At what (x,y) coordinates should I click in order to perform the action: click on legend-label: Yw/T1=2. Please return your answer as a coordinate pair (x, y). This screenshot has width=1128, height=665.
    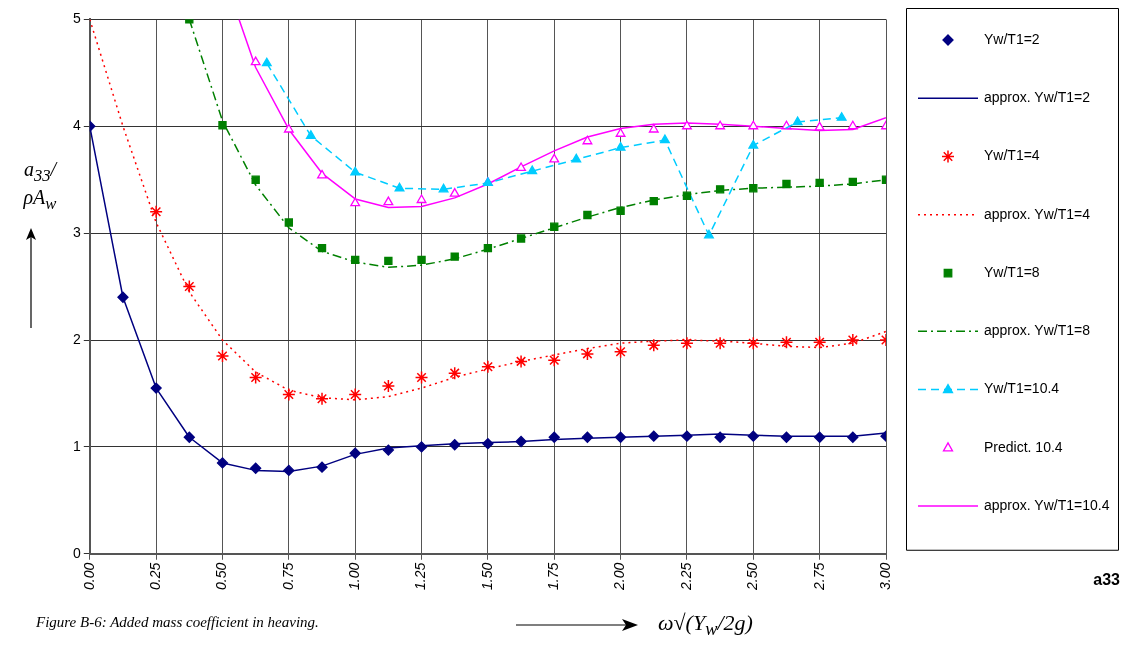
    Looking at the image, I should click on (1012, 38).